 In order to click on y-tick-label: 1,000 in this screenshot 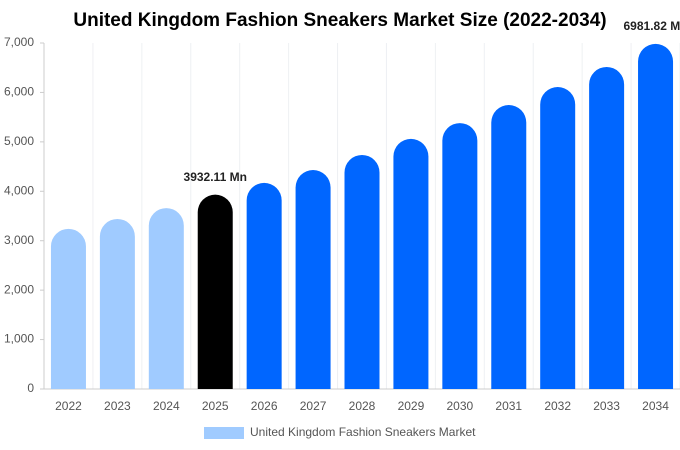, I will do `click(19, 339)`.